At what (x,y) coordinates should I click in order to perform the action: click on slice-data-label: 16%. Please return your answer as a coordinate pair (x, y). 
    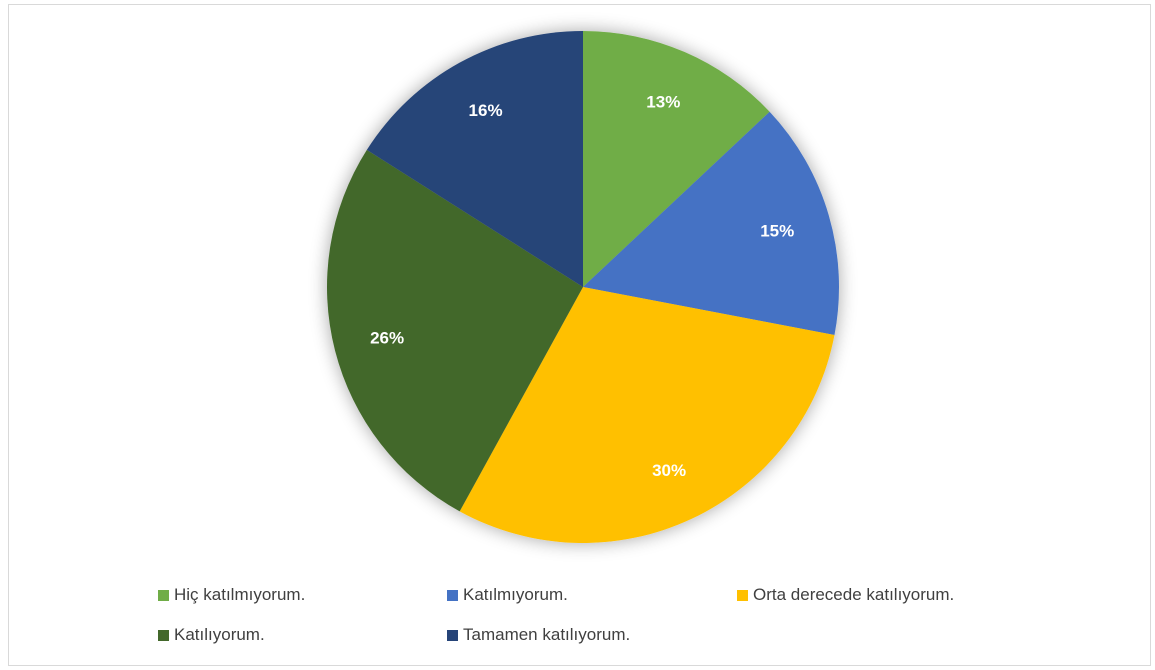
    Looking at the image, I should click on (486, 110).